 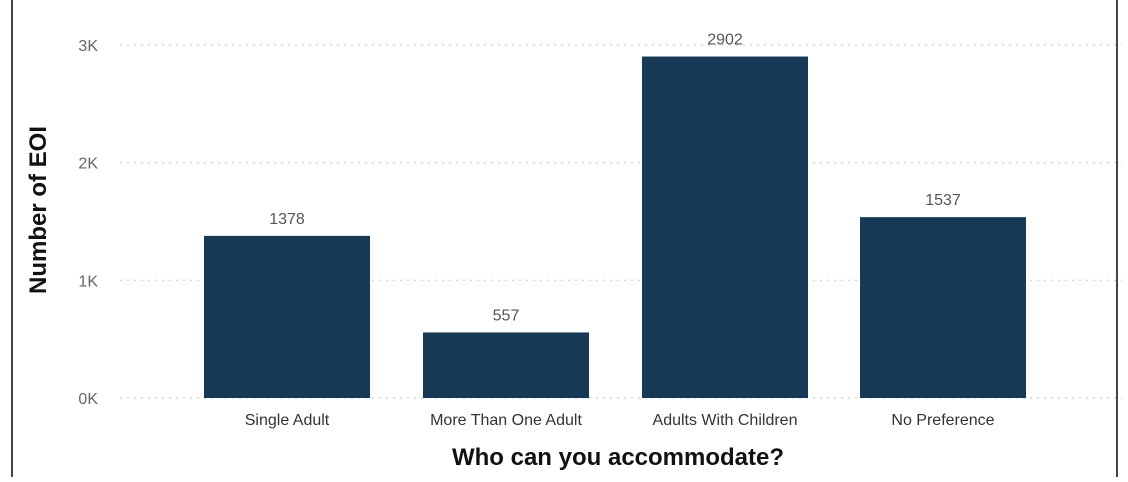 I want to click on y-tick-label: 2K, so click(x=88, y=164).